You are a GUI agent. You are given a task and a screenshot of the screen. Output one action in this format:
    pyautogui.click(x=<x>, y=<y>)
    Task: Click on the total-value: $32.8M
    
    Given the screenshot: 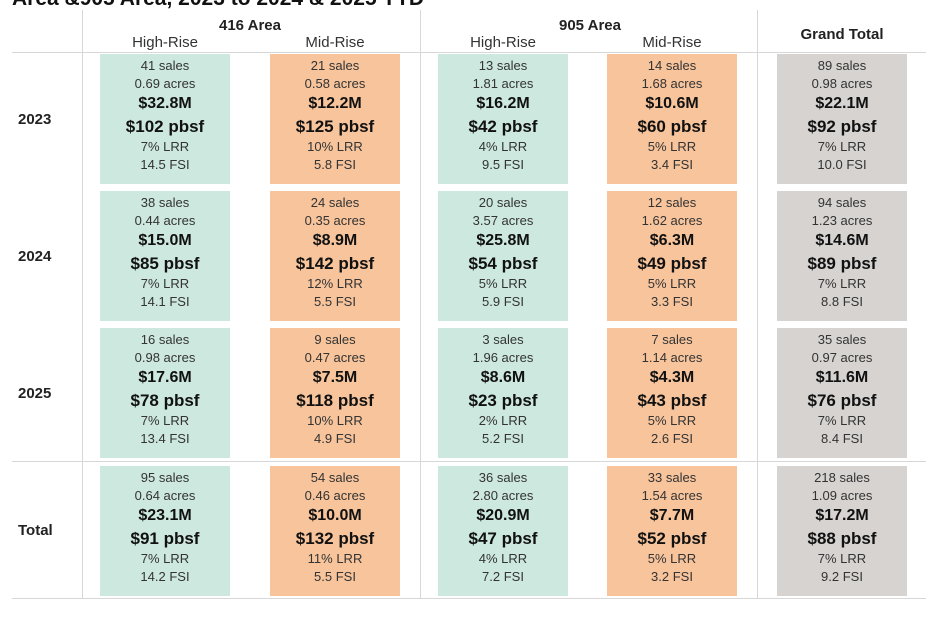 What is the action you would take?
    pyautogui.click(x=165, y=103)
    